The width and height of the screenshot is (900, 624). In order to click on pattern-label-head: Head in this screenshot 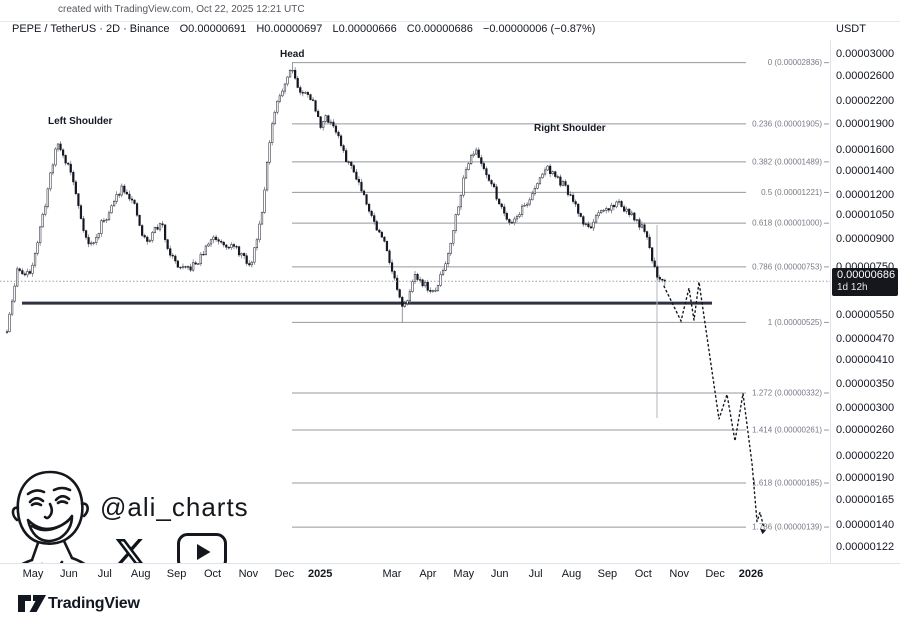, I will do `click(292, 54)`.